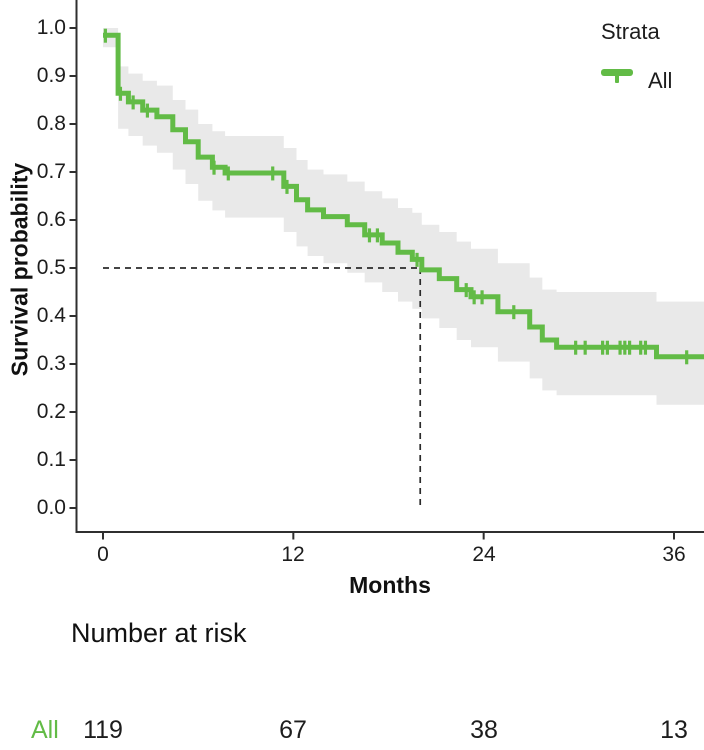 This screenshot has height=750, width=704. What do you see at coordinates (51, 459) in the screenshot?
I see `y-tick-label: 0.1` at bounding box center [51, 459].